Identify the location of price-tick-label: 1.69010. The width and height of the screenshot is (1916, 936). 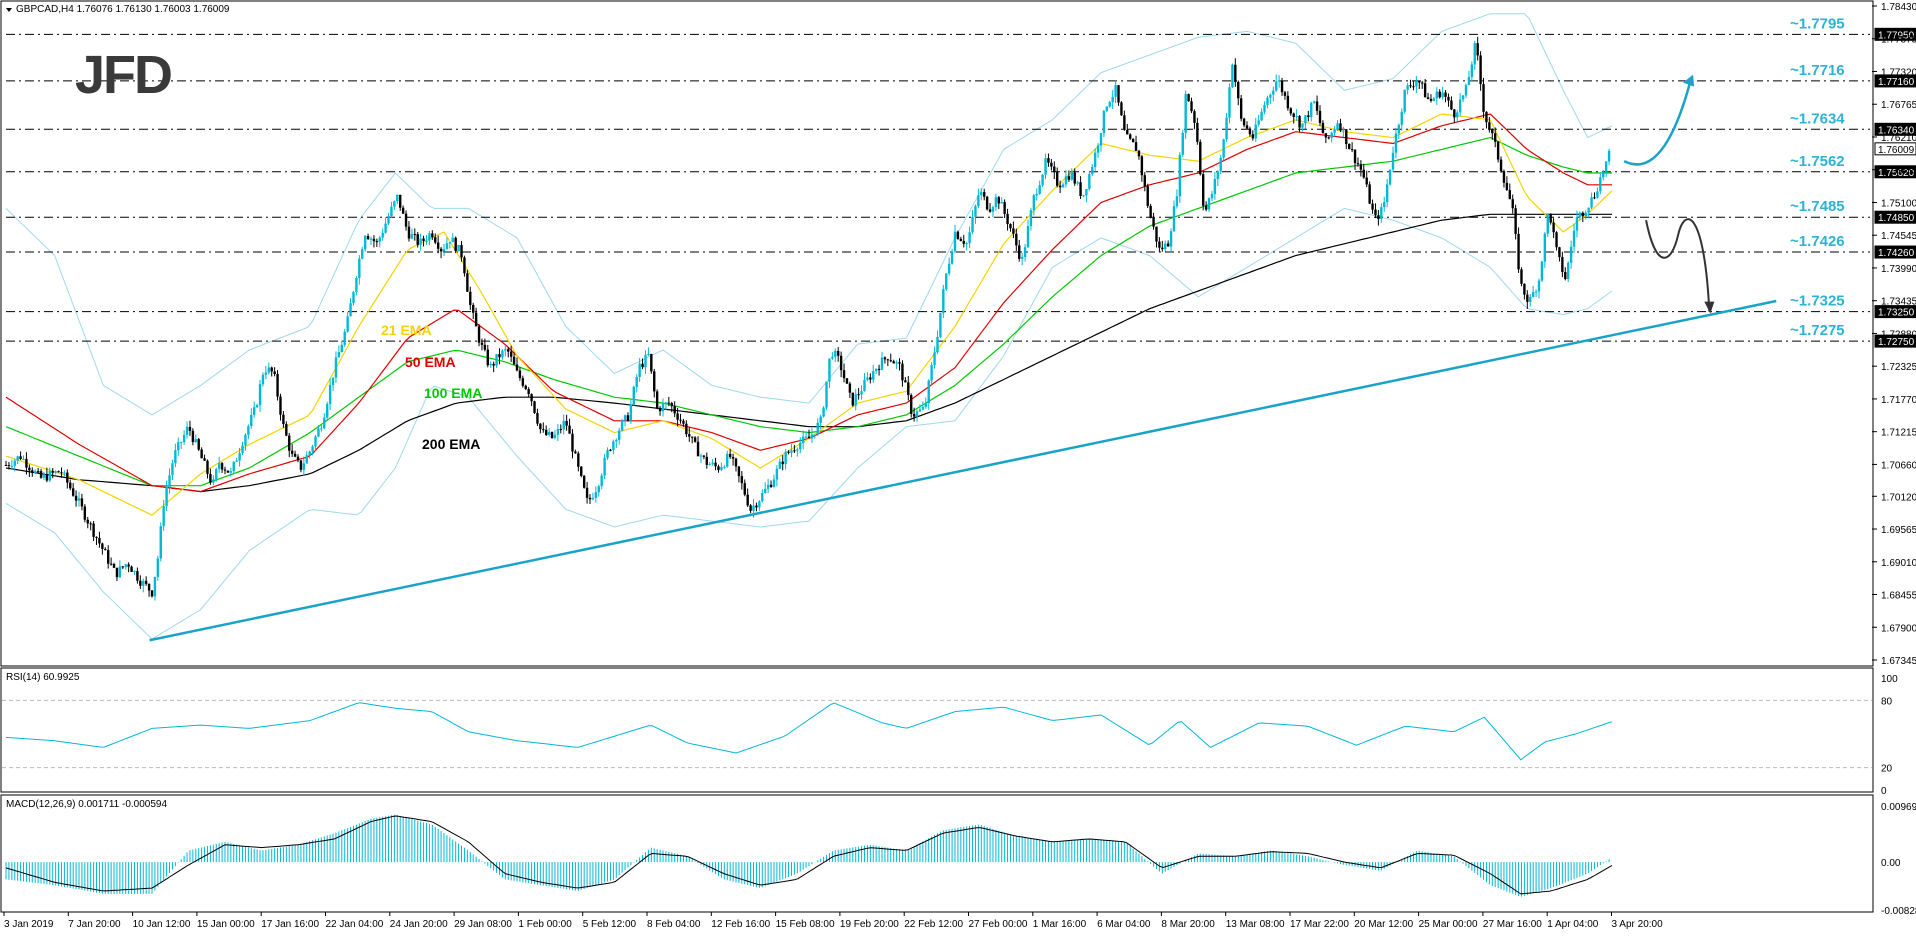
(1898, 563).